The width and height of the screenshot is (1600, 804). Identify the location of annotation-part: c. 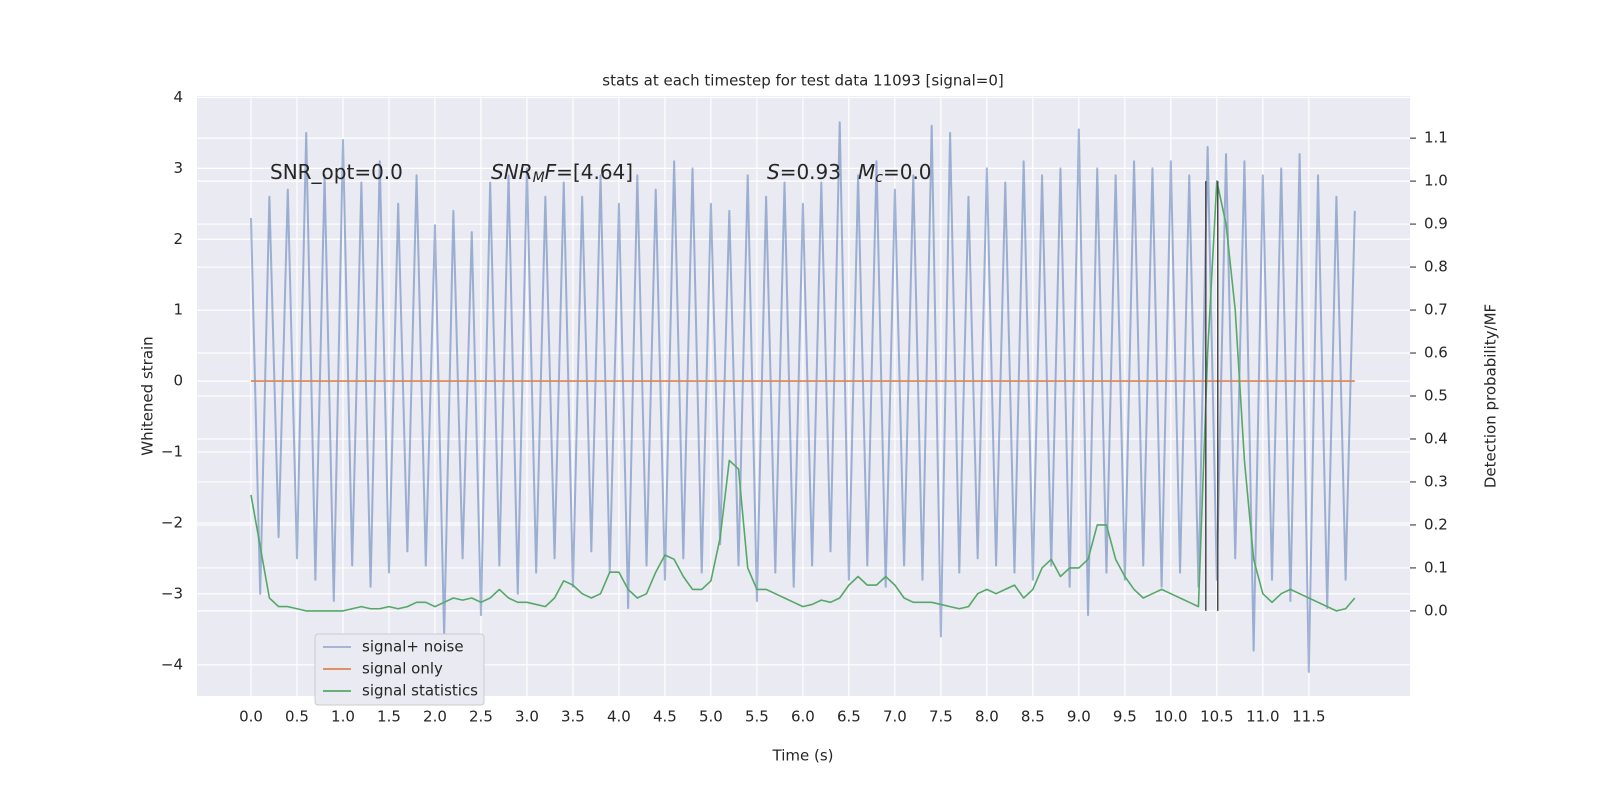
(879, 178).